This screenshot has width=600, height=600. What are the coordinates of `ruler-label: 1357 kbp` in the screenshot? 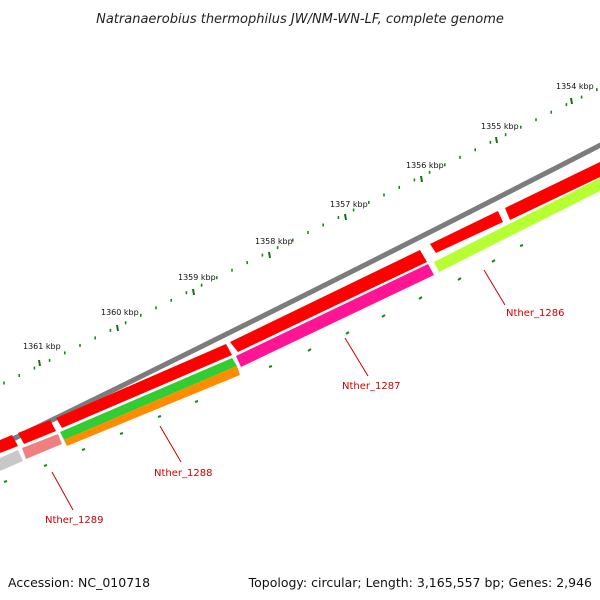 It's located at (349, 204).